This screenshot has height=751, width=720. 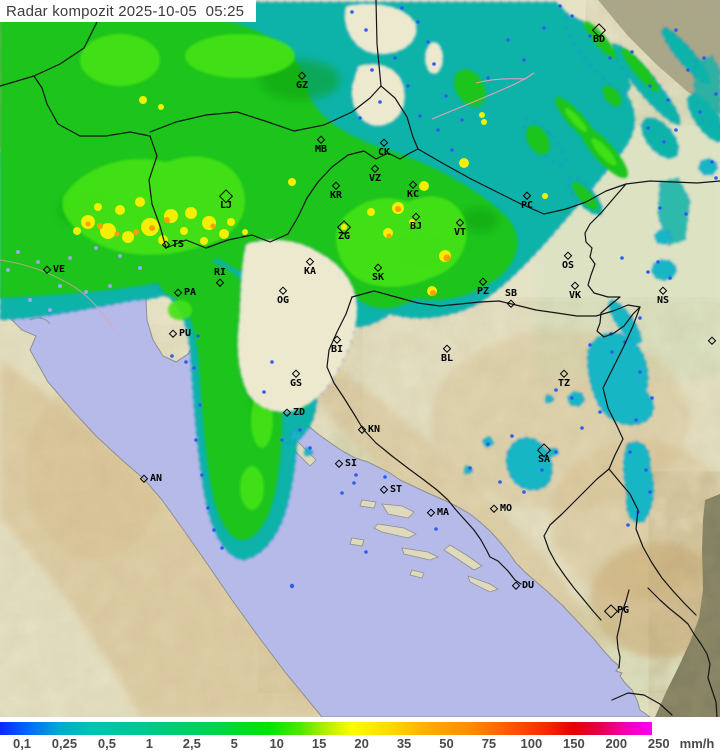 What do you see at coordinates (443, 512) in the screenshot?
I see `station-label: MA` at bounding box center [443, 512].